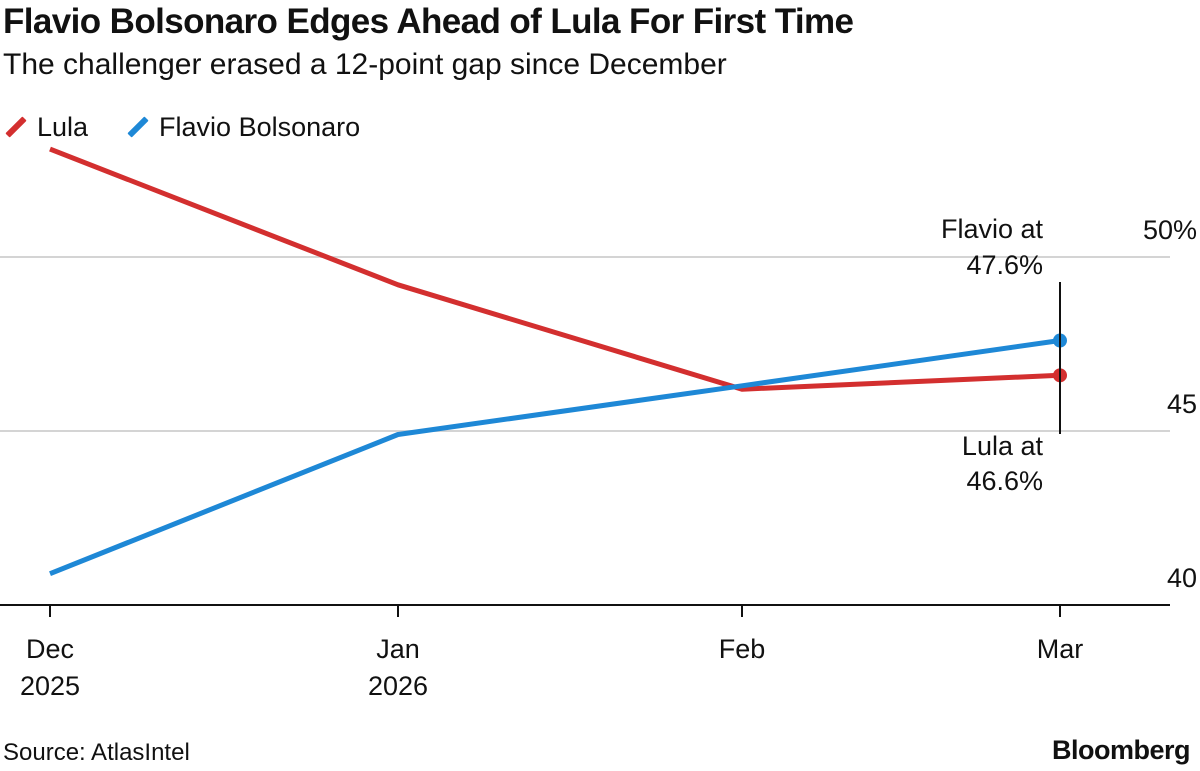 The image size is (1200, 771). What do you see at coordinates (398, 649) in the screenshot?
I see `x-tick-label-jan: Jan` at bounding box center [398, 649].